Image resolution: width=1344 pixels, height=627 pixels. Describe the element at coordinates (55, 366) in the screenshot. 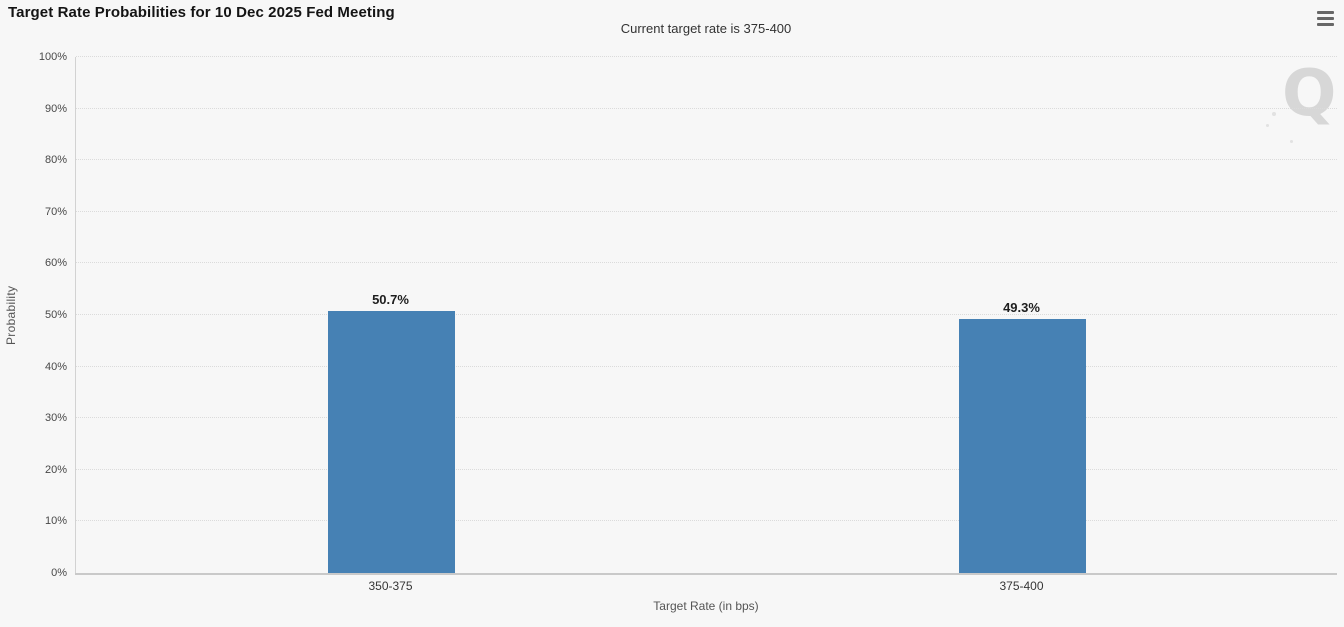

I see `y-tick-label: 40%` at that location.